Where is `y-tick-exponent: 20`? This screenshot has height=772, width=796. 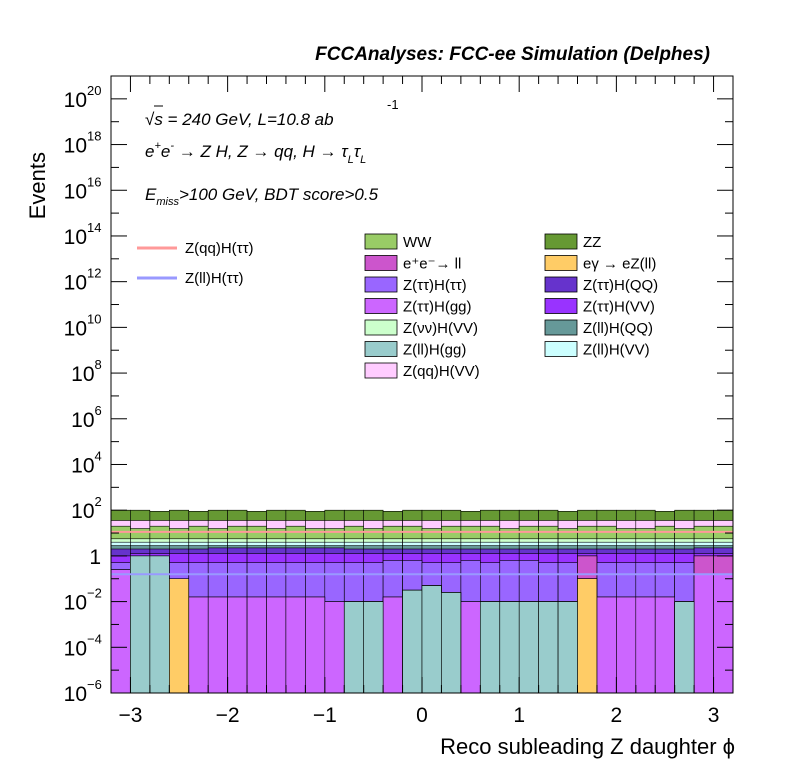 y-tick-exponent: 20 is located at coordinates (94, 90).